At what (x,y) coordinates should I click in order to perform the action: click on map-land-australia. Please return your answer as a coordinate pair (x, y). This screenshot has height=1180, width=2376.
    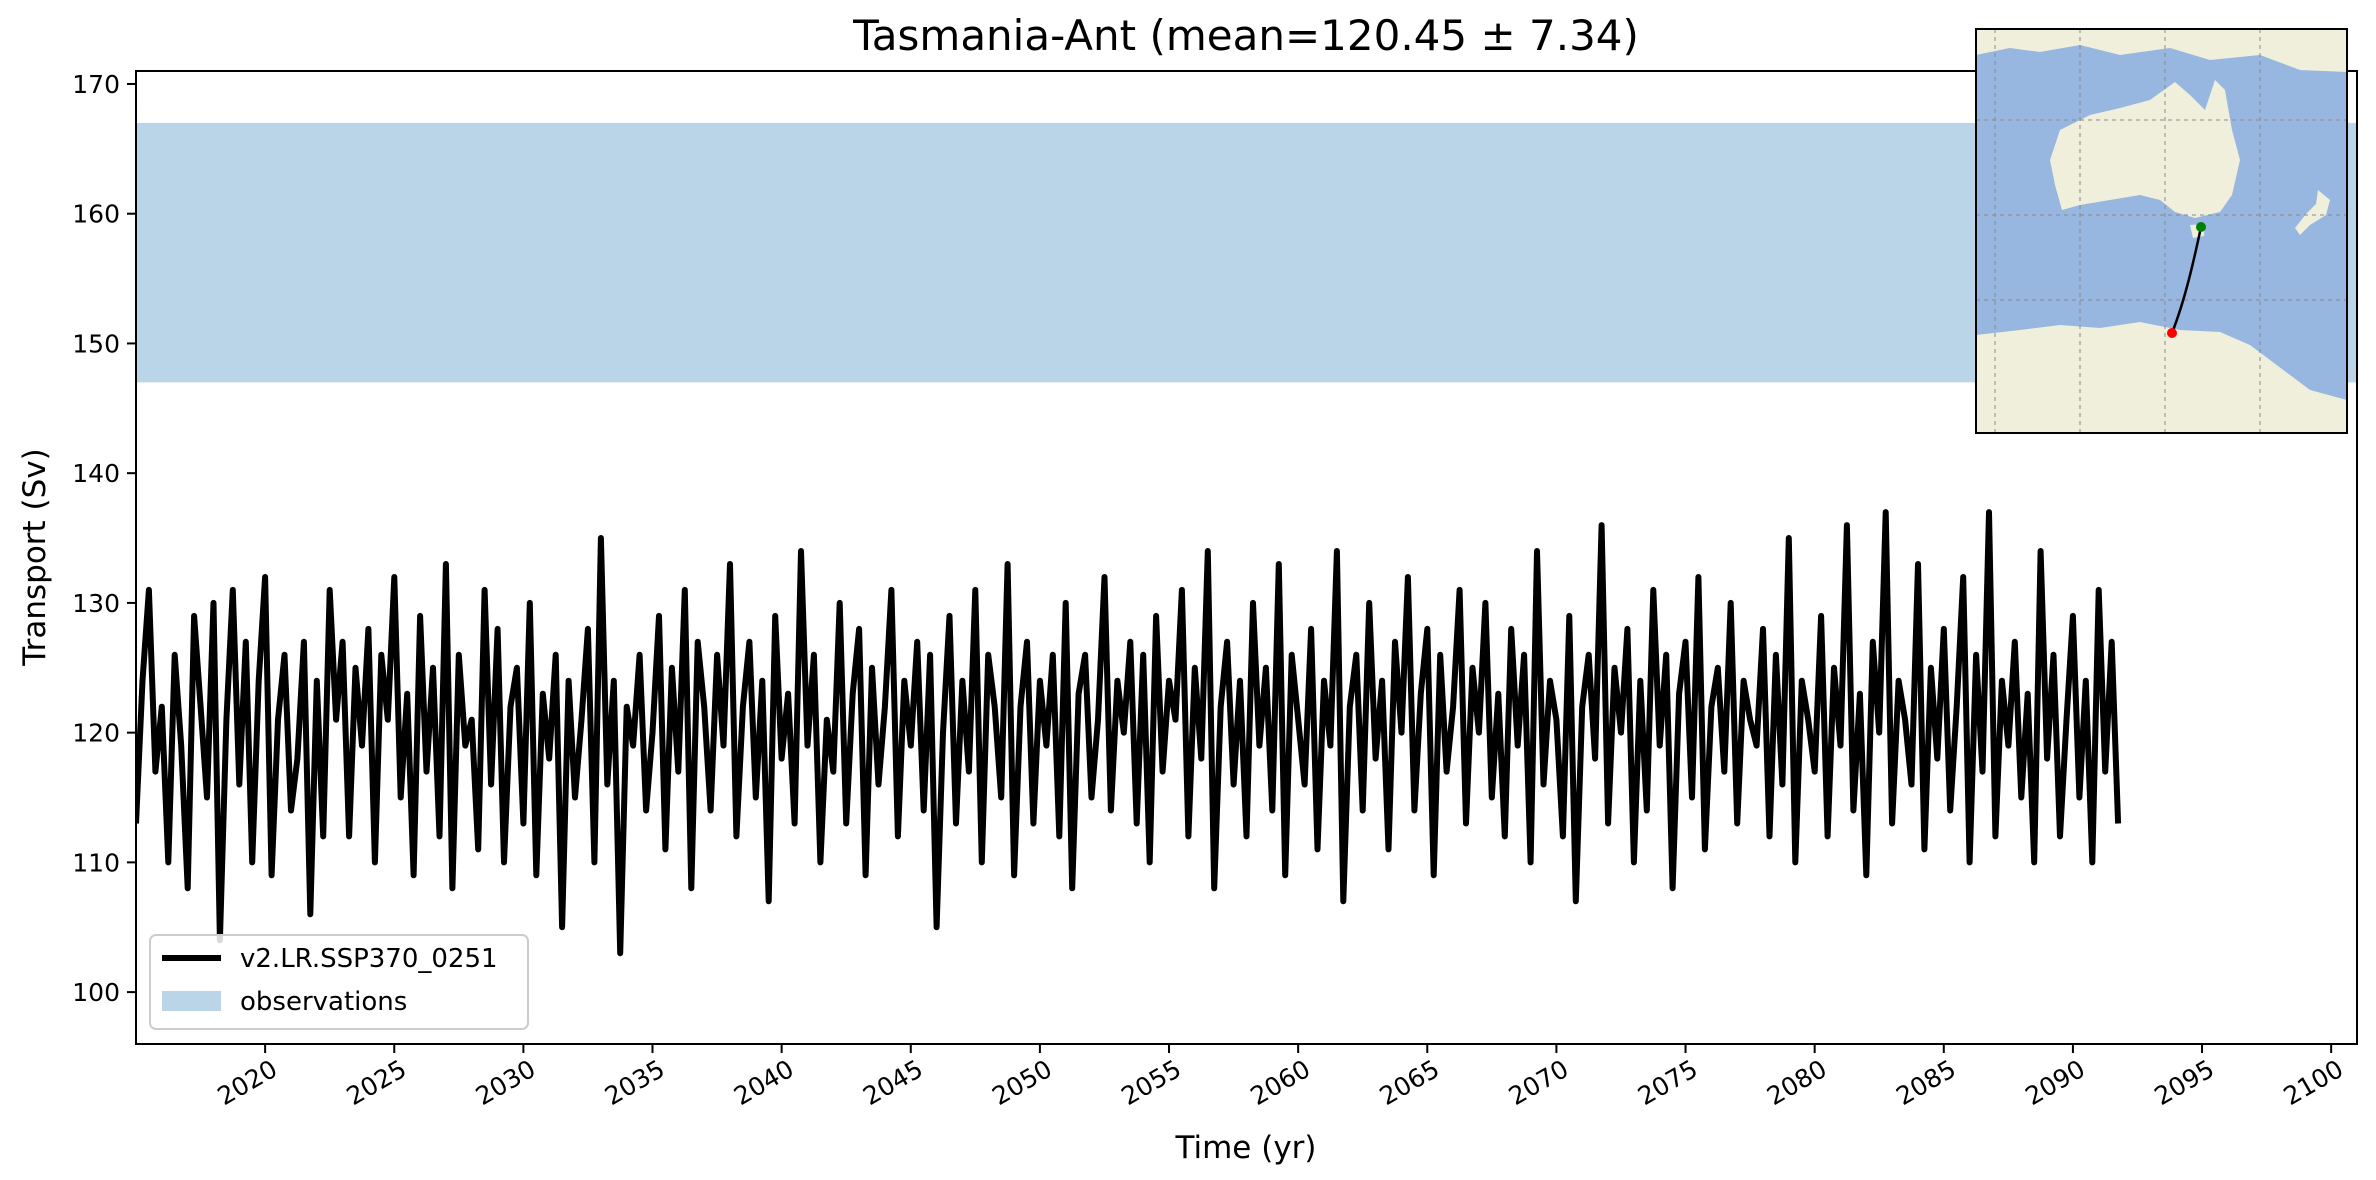
    Looking at the image, I should click on (2145, 149).